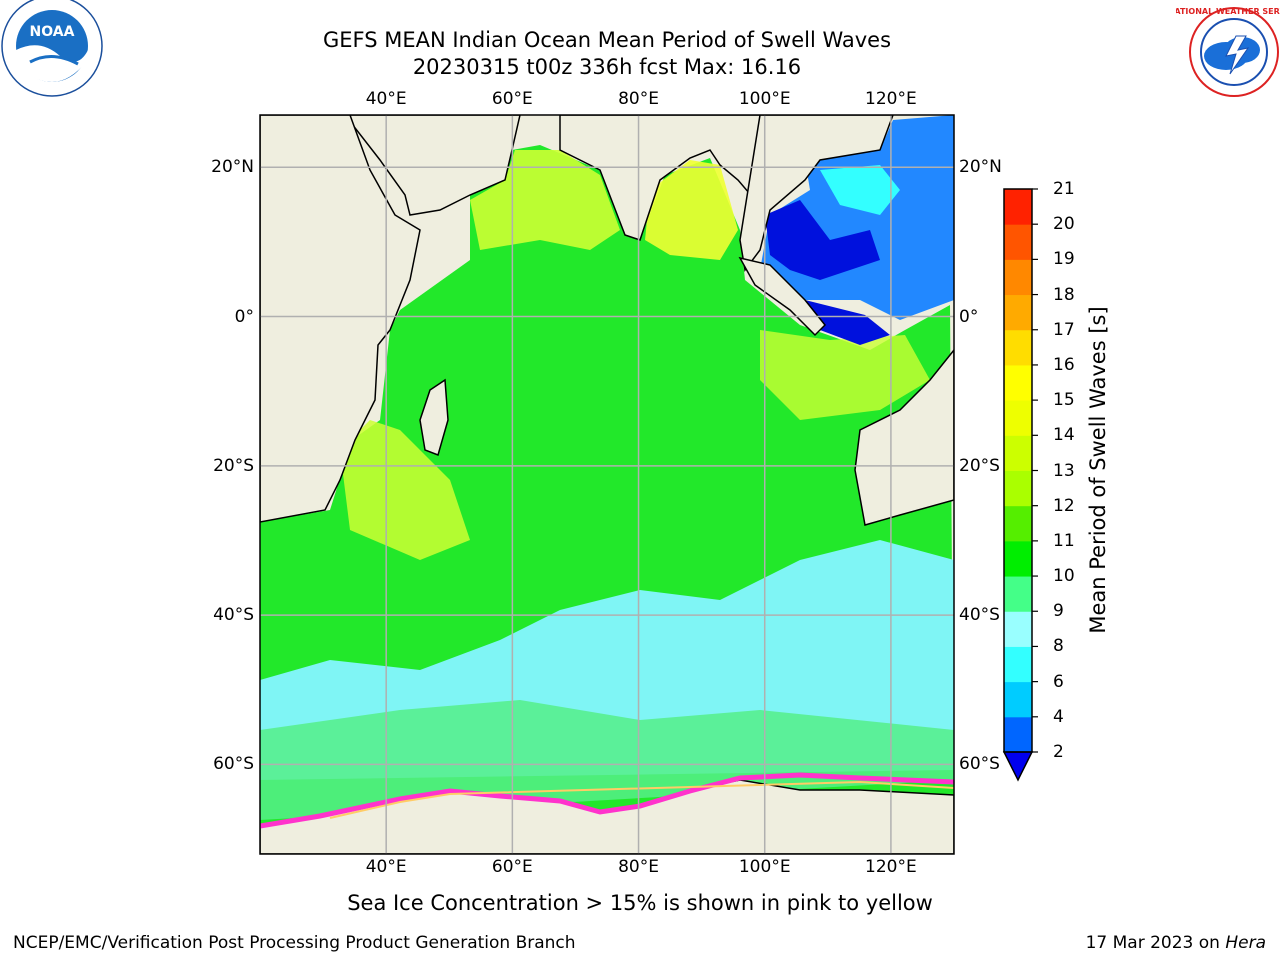 The height and width of the screenshot is (960, 1280). I want to click on colorbar-tick-label: 9, so click(1058, 611).